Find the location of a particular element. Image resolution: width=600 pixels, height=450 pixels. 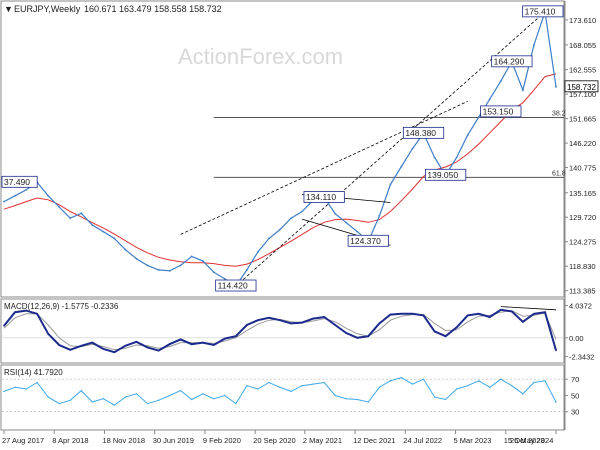

xtick-label: 5 Mar 2023 is located at coordinates (473, 440).